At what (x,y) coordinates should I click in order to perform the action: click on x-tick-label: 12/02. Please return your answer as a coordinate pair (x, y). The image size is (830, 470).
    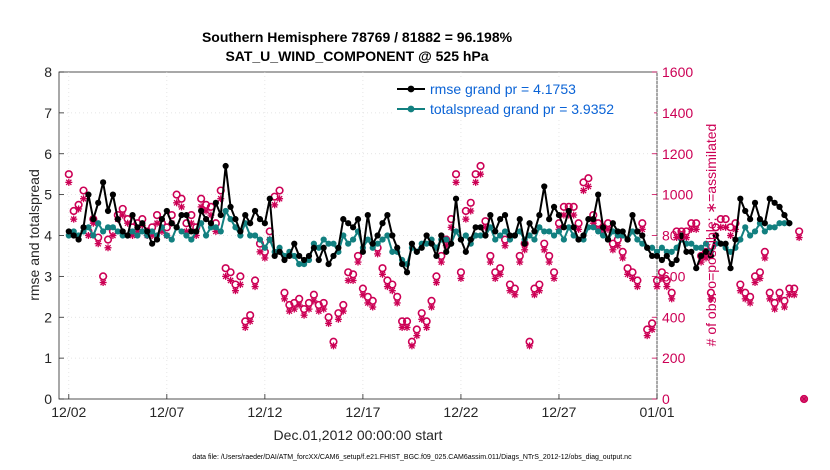
    Looking at the image, I should click on (68, 412).